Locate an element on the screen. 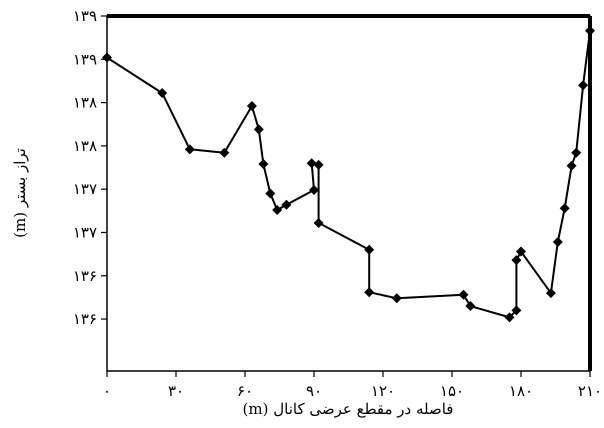 The image size is (604, 428). x-tick-label-1: ۳۰ is located at coordinates (176, 391).